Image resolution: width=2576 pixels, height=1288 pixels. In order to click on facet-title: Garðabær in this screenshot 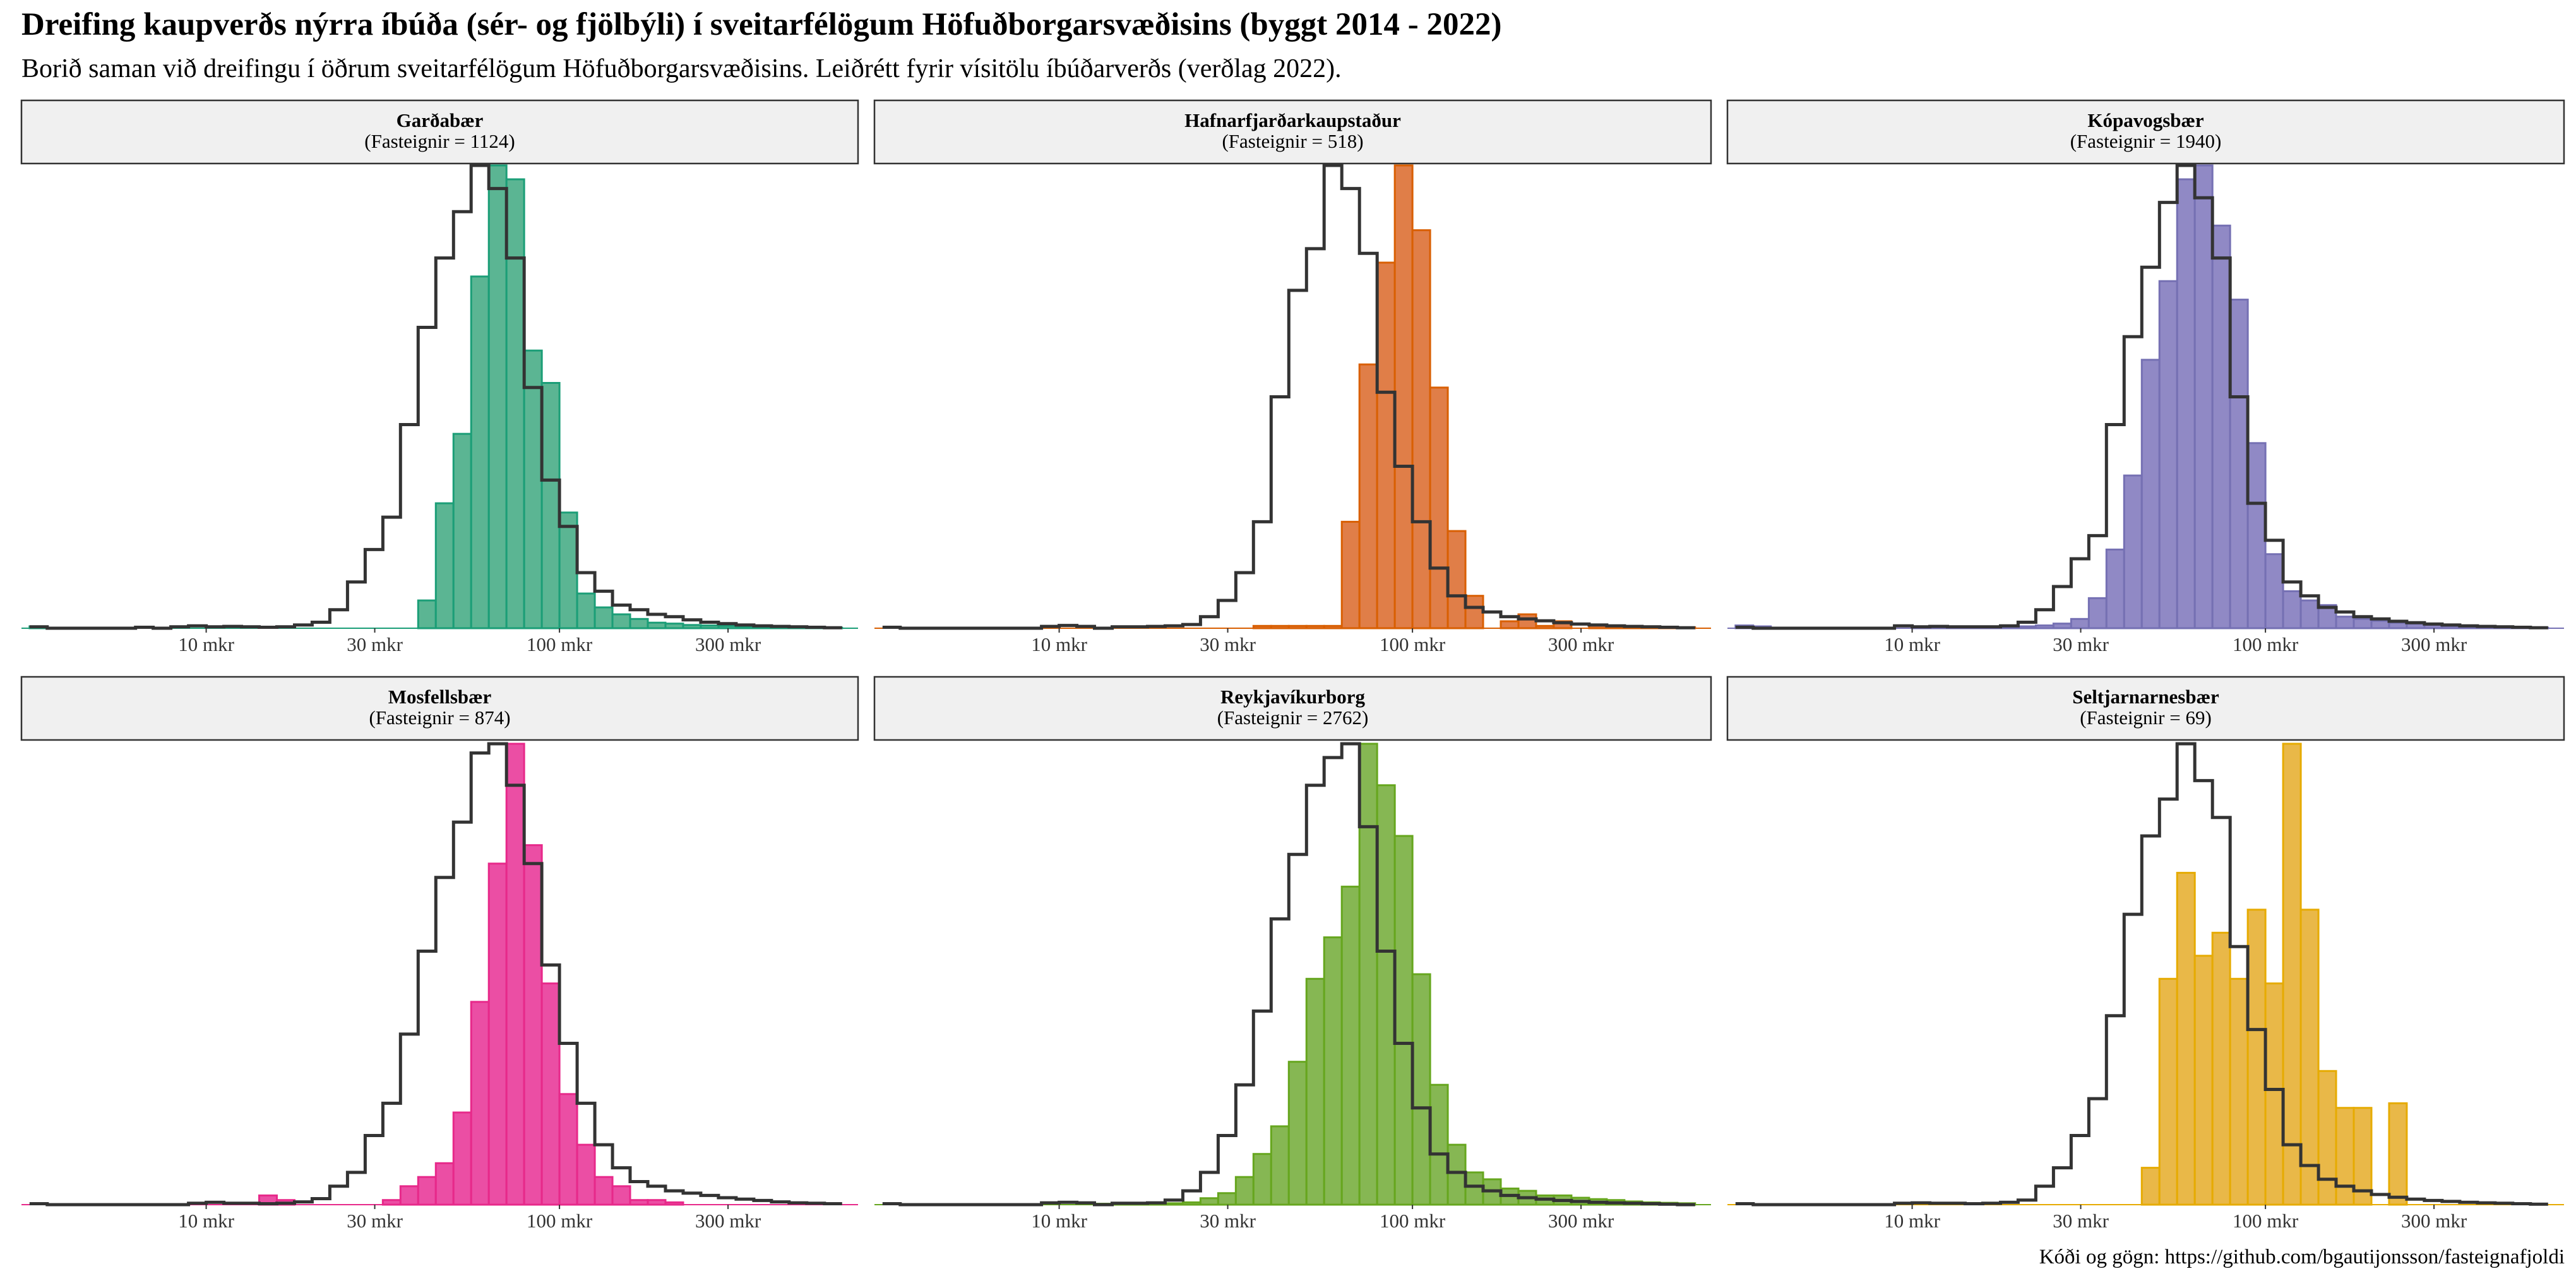, I will do `click(440, 120)`.